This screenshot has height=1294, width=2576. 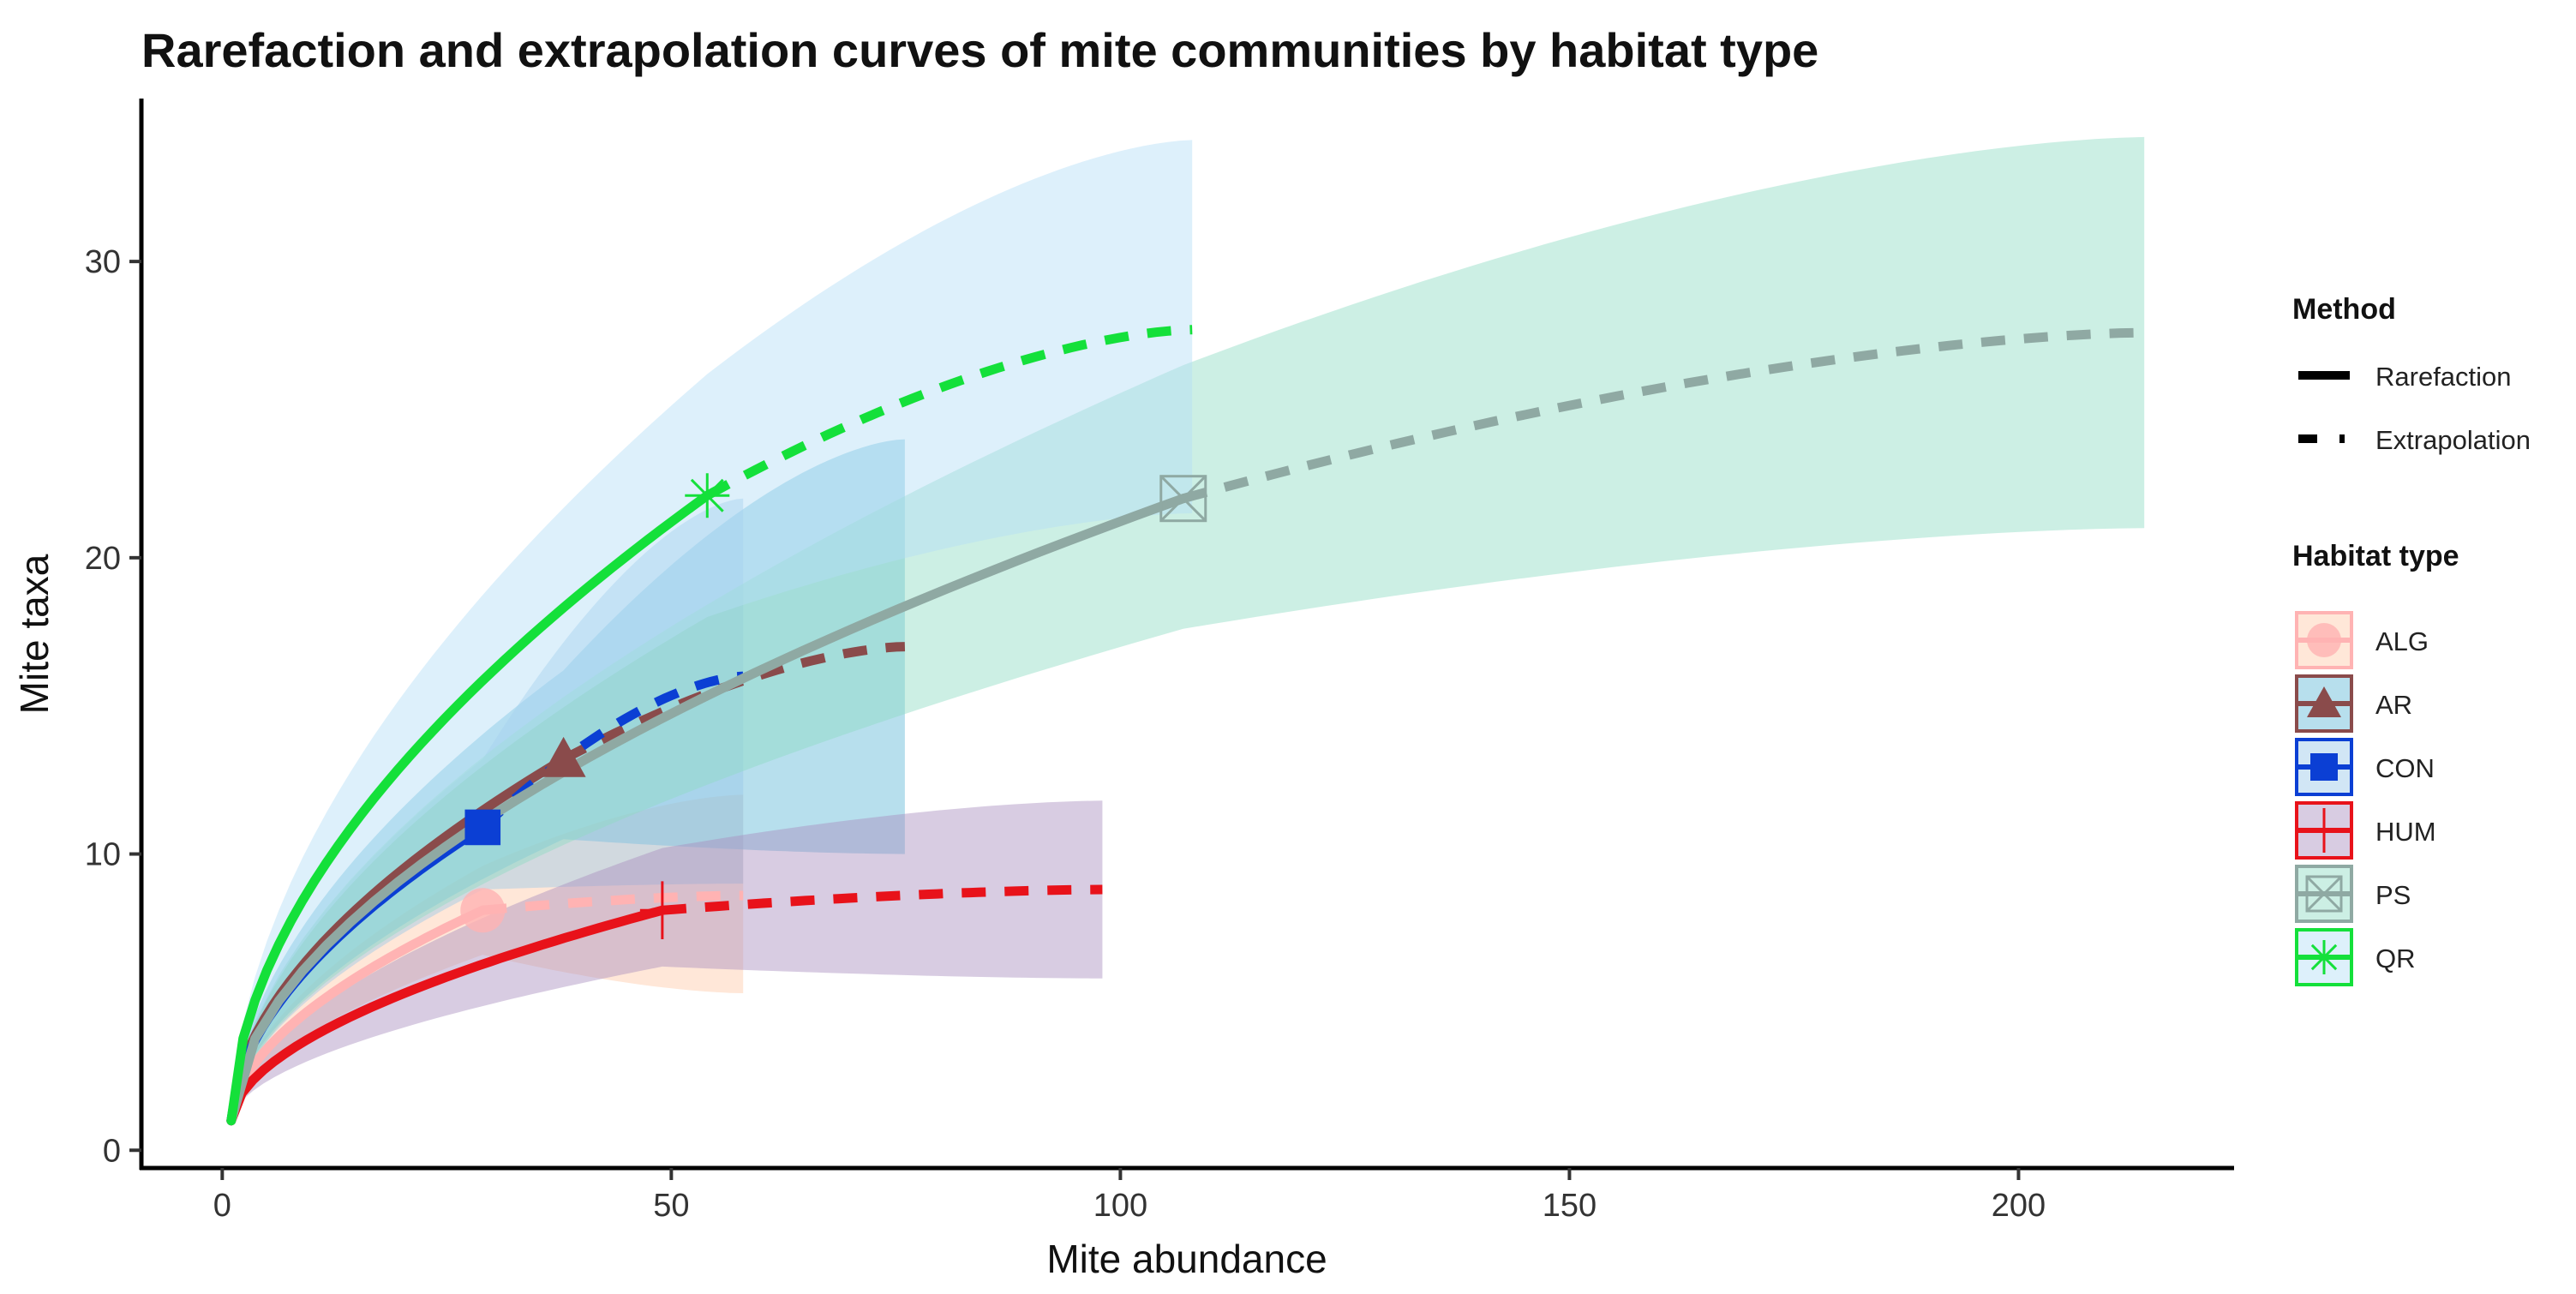 What do you see at coordinates (2019, 1206) in the screenshot?
I see `x-tick-label: 200` at bounding box center [2019, 1206].